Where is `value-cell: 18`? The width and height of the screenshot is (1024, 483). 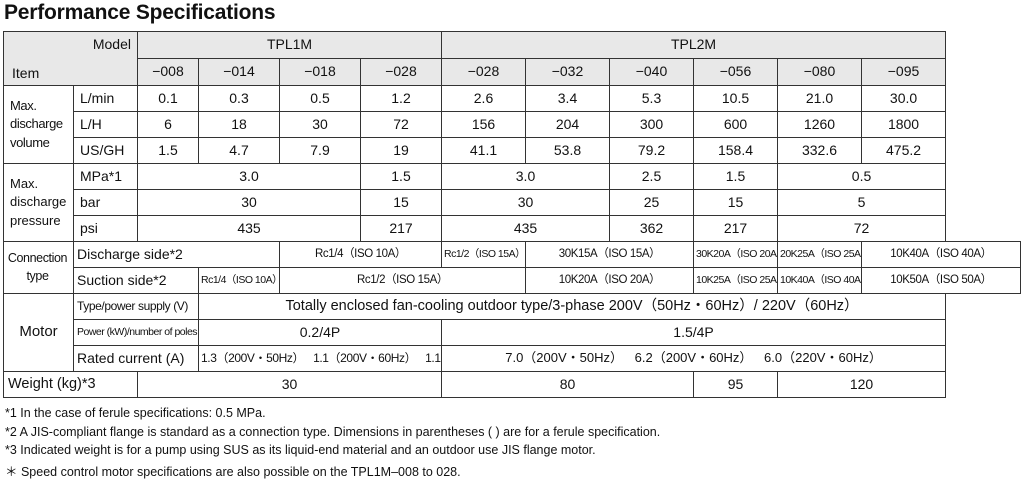 value-cell: 18 is located at coordinates (239, 124).